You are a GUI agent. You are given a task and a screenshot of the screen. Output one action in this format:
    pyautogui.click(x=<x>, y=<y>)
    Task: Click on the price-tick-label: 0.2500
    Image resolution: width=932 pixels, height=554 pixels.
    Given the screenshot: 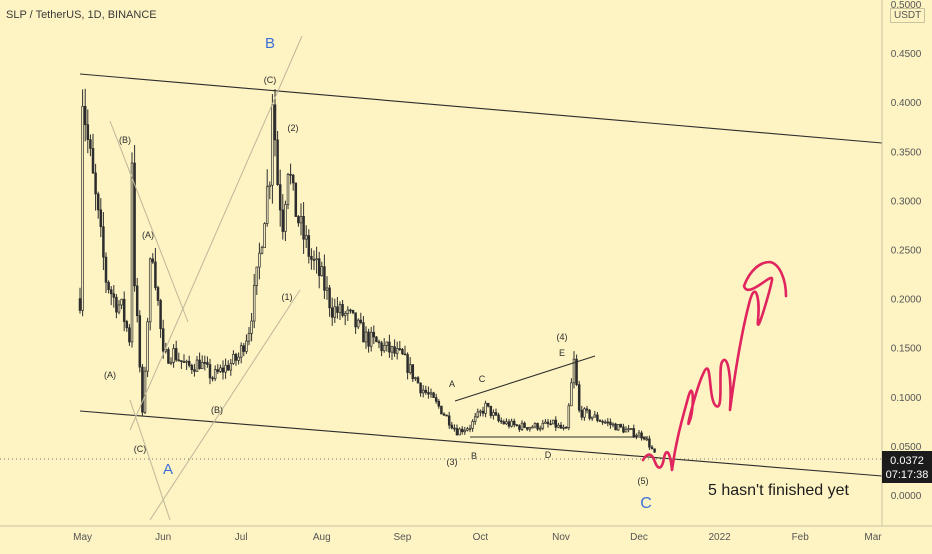 What is the action you would take?
    pyautogui.click(x=906, y=251)
    